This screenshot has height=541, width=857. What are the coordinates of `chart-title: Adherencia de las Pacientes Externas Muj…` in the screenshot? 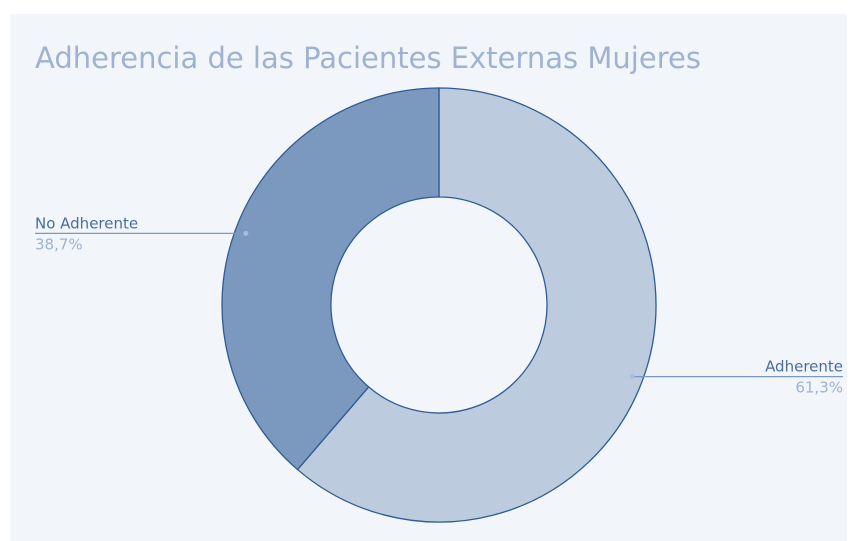 It's located at (368, 58).